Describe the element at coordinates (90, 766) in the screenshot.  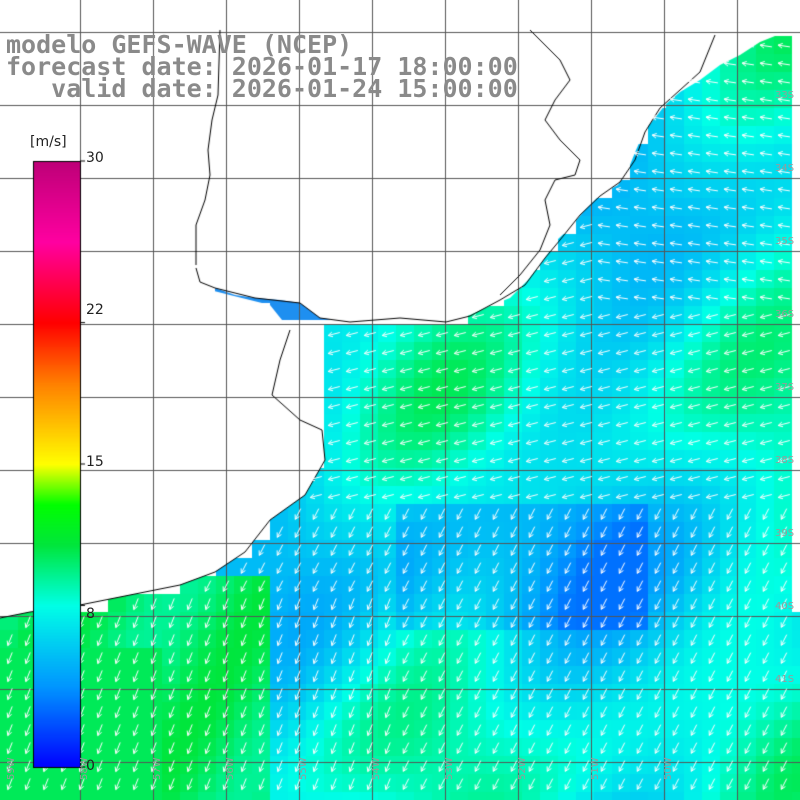
I see `colorbar-tick-0: 0` at that location.